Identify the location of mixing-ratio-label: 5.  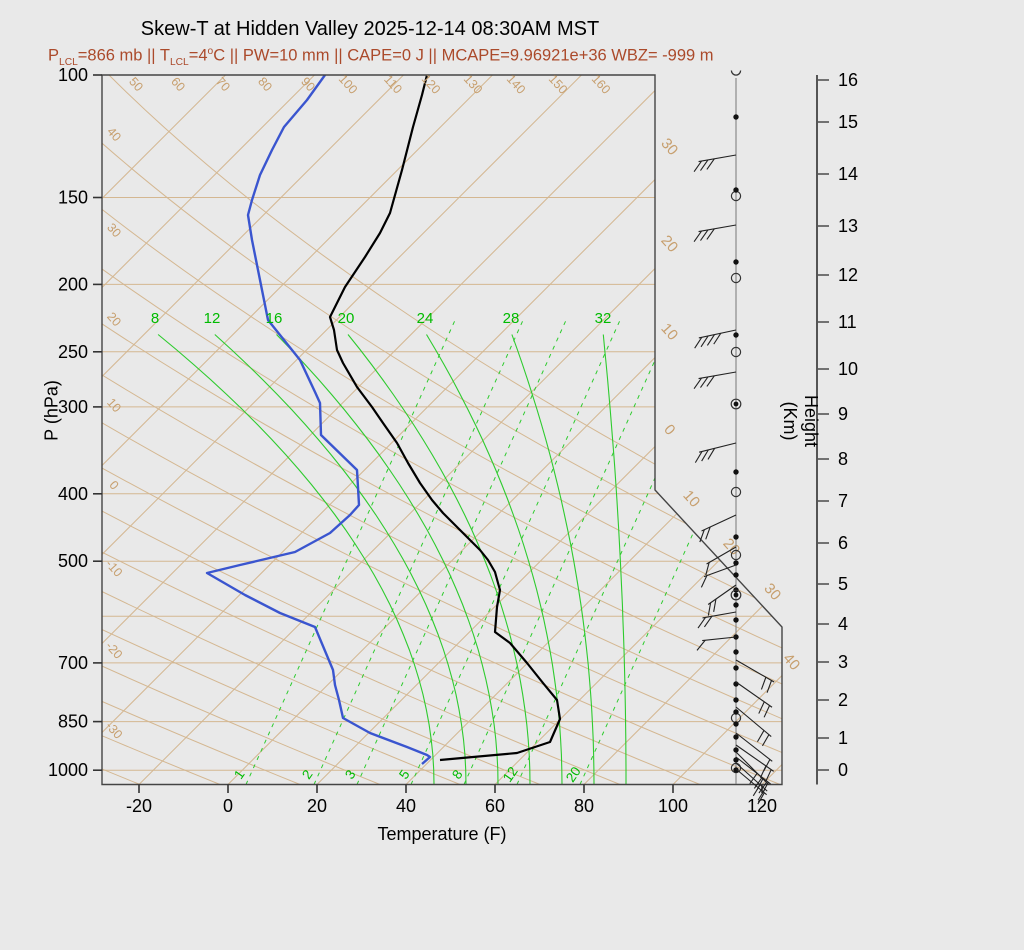
(404, 774).